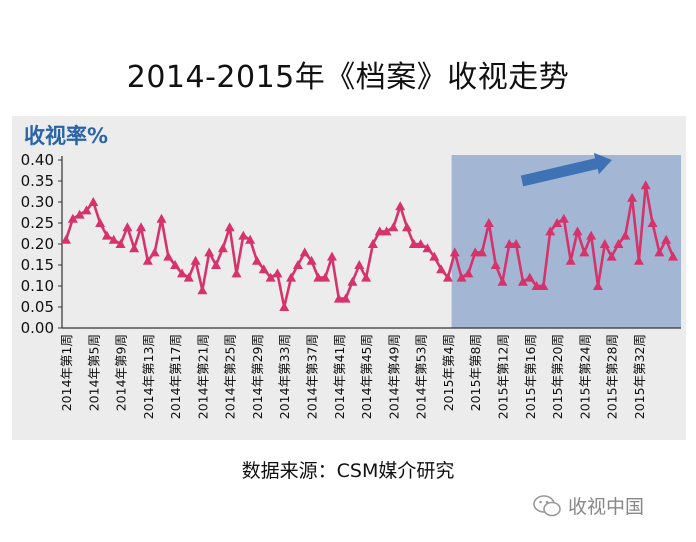 Image resolution: width=696 pixels, height=542 pixels. I want to click on x-tick-label: 2014年第25周, so click(230, 376).